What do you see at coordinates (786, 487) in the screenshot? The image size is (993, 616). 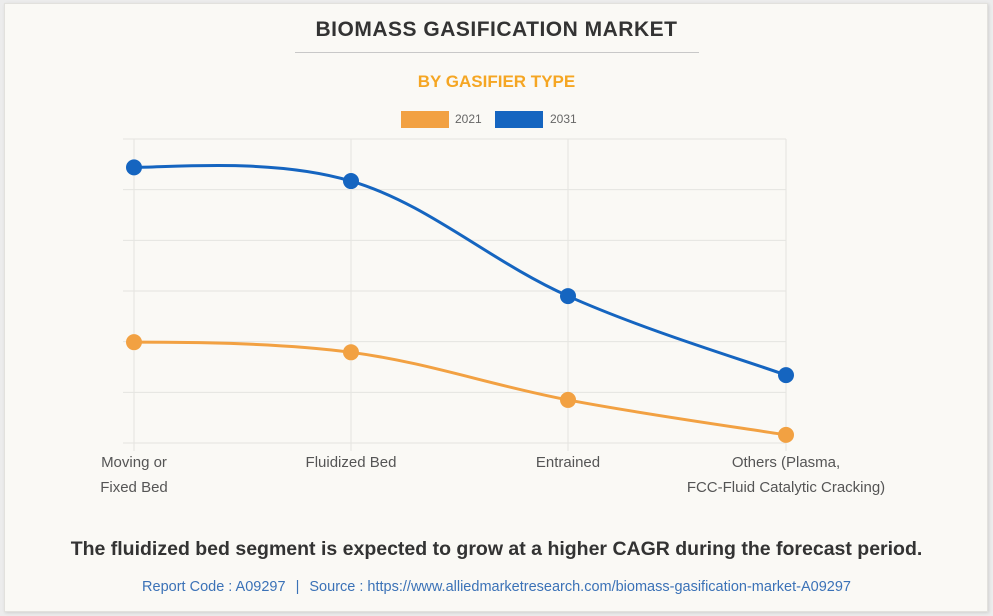 I see `x-tick-label-line: FCC-Fluid Catalytic Cracking)` at bounding box center [786, 487].